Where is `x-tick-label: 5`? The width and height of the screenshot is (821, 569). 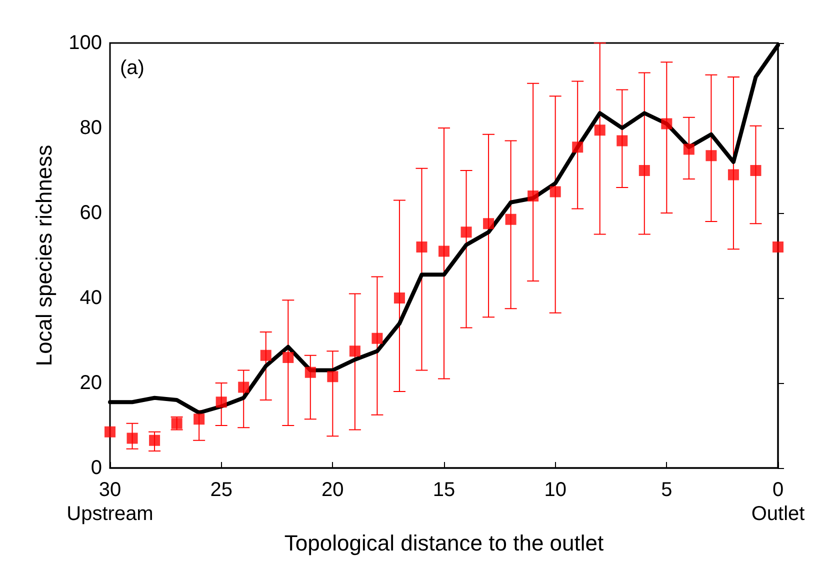 x-tick-label: 5 is located at coordinates (666, 490).